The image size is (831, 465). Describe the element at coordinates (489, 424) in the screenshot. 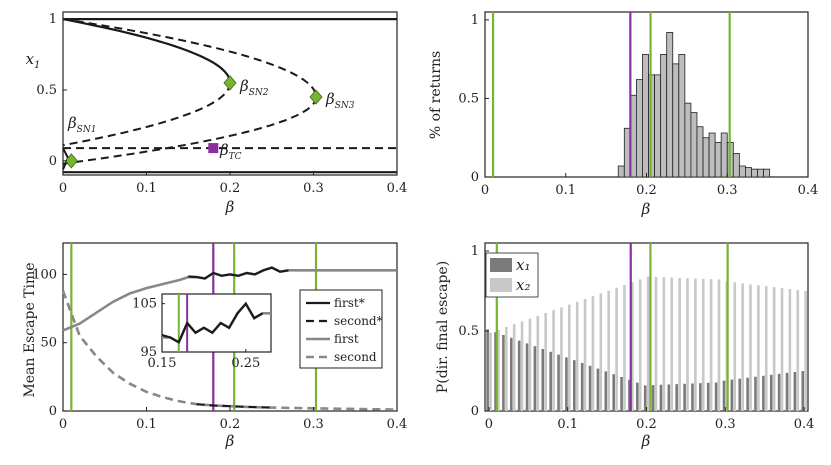

I see `final-escape-xtick-label: 0` at that location.